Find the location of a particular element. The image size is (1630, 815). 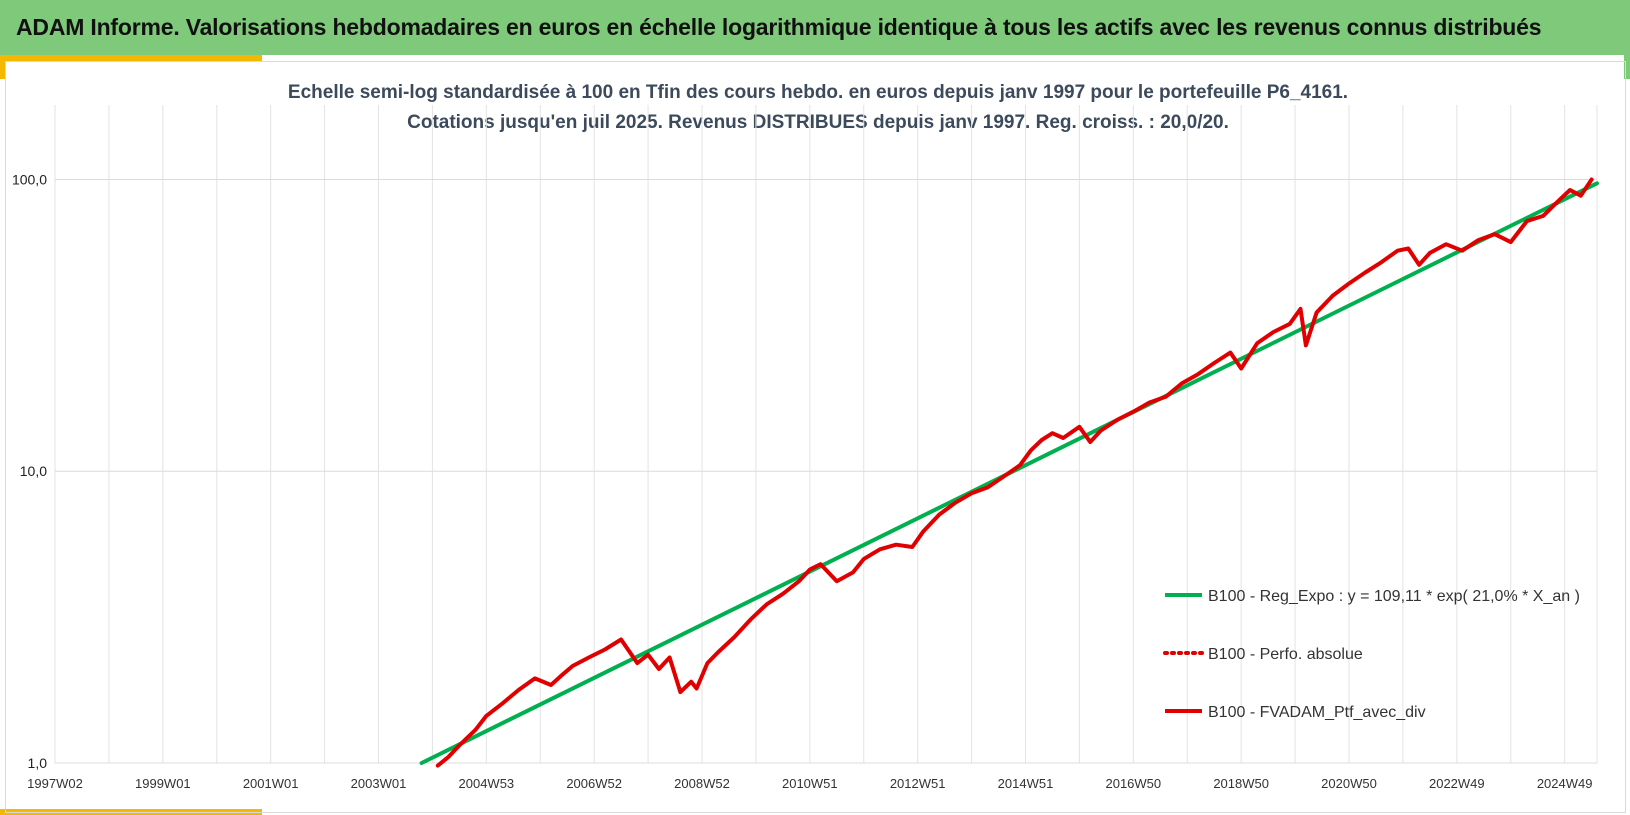

x-tick-label: 2003W01 is located at coordinates (379, 783).